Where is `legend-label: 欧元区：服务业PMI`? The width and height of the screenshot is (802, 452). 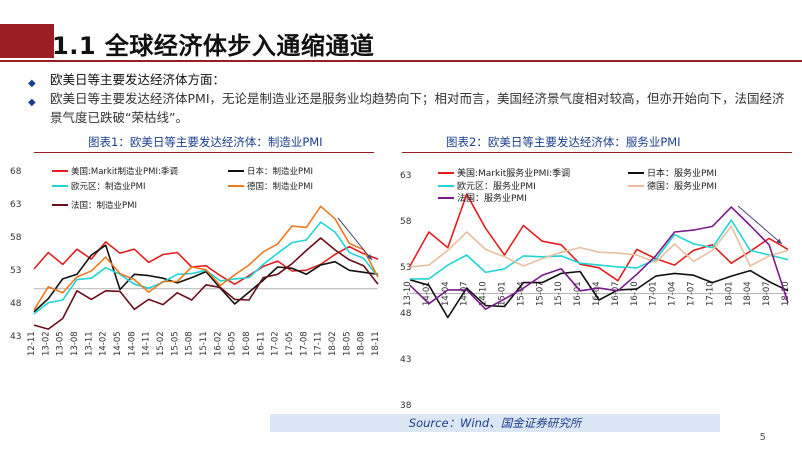 legend-label: 欧元区：服务业PMI is located at coordinates (496, 186).